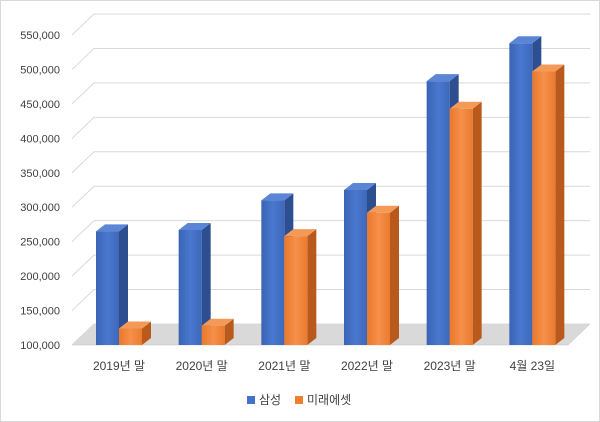  I want to click on y-tick-label: 550,000, so click(40, 36).